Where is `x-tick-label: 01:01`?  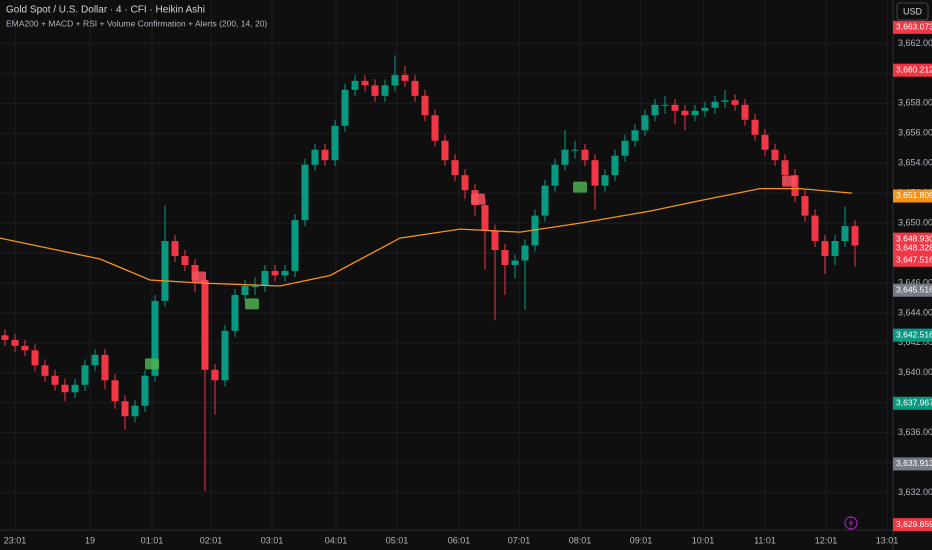
x-tick-label: 01:01 is located at coordinates (152, 540).